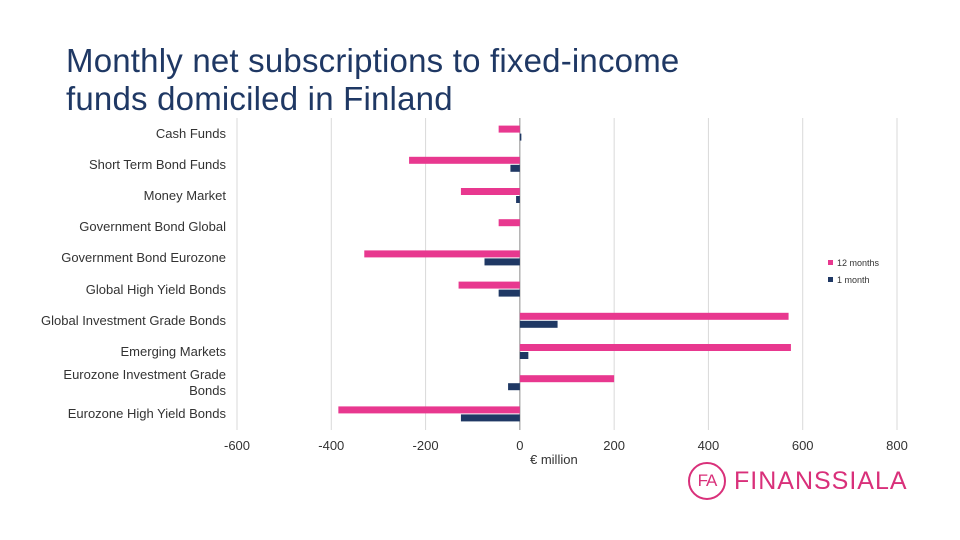 Image resolution: width=960 pixels, height=540 pixels. I want to click on x-tick-label: 200, so click(614, 445).